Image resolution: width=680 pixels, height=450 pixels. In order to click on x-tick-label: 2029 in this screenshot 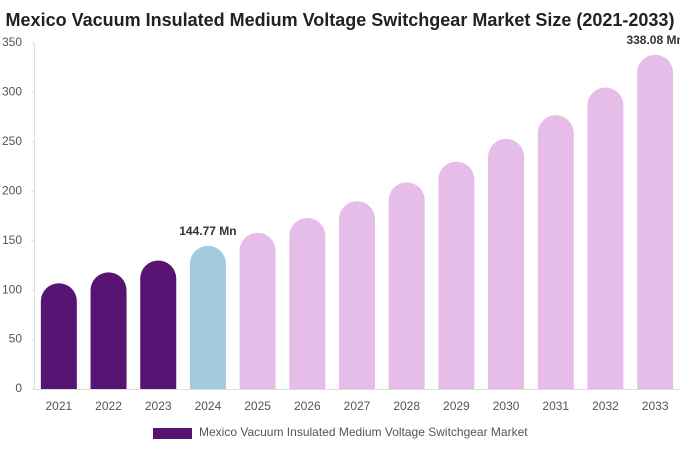, I will do `click(456, 406)`.